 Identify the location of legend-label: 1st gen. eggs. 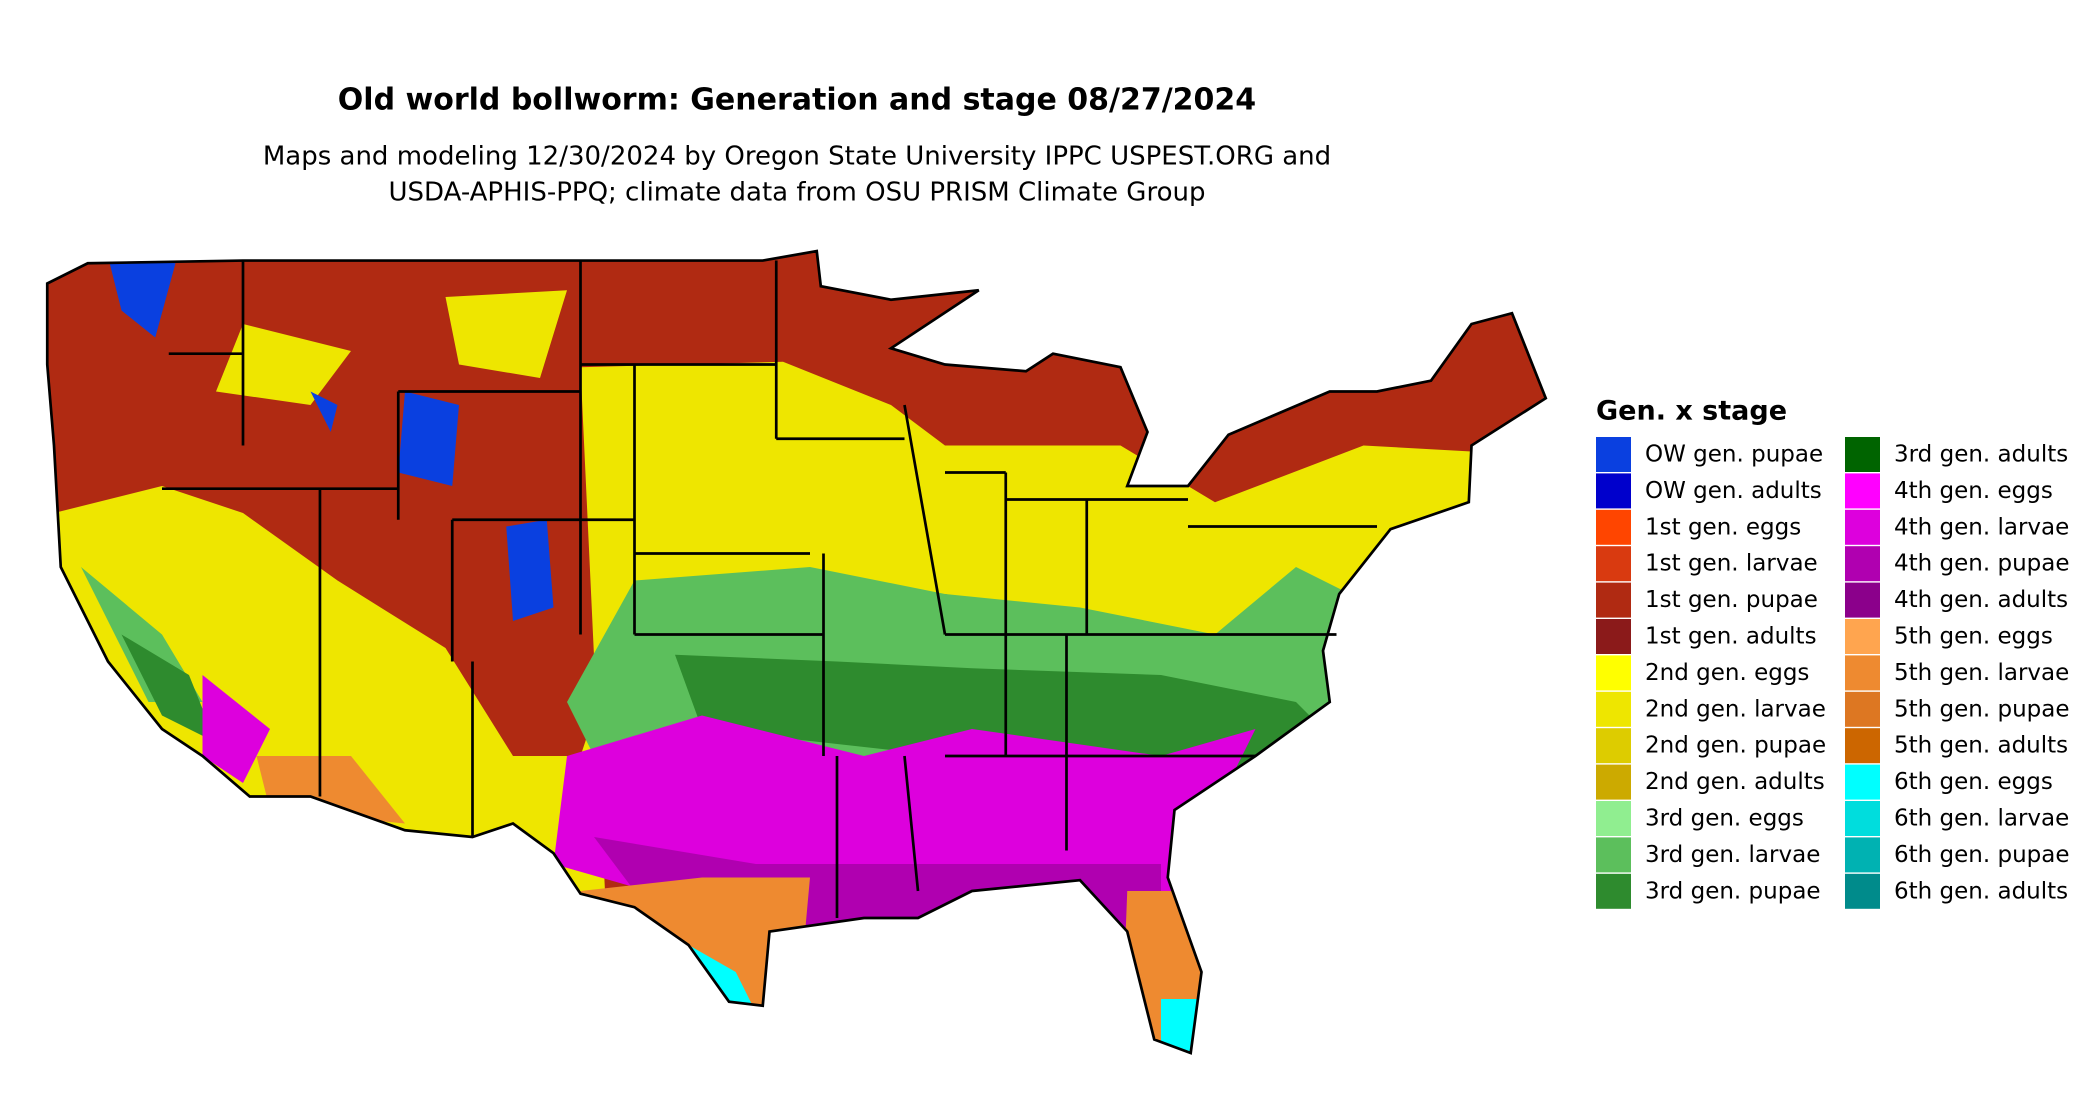
(1723, 527).